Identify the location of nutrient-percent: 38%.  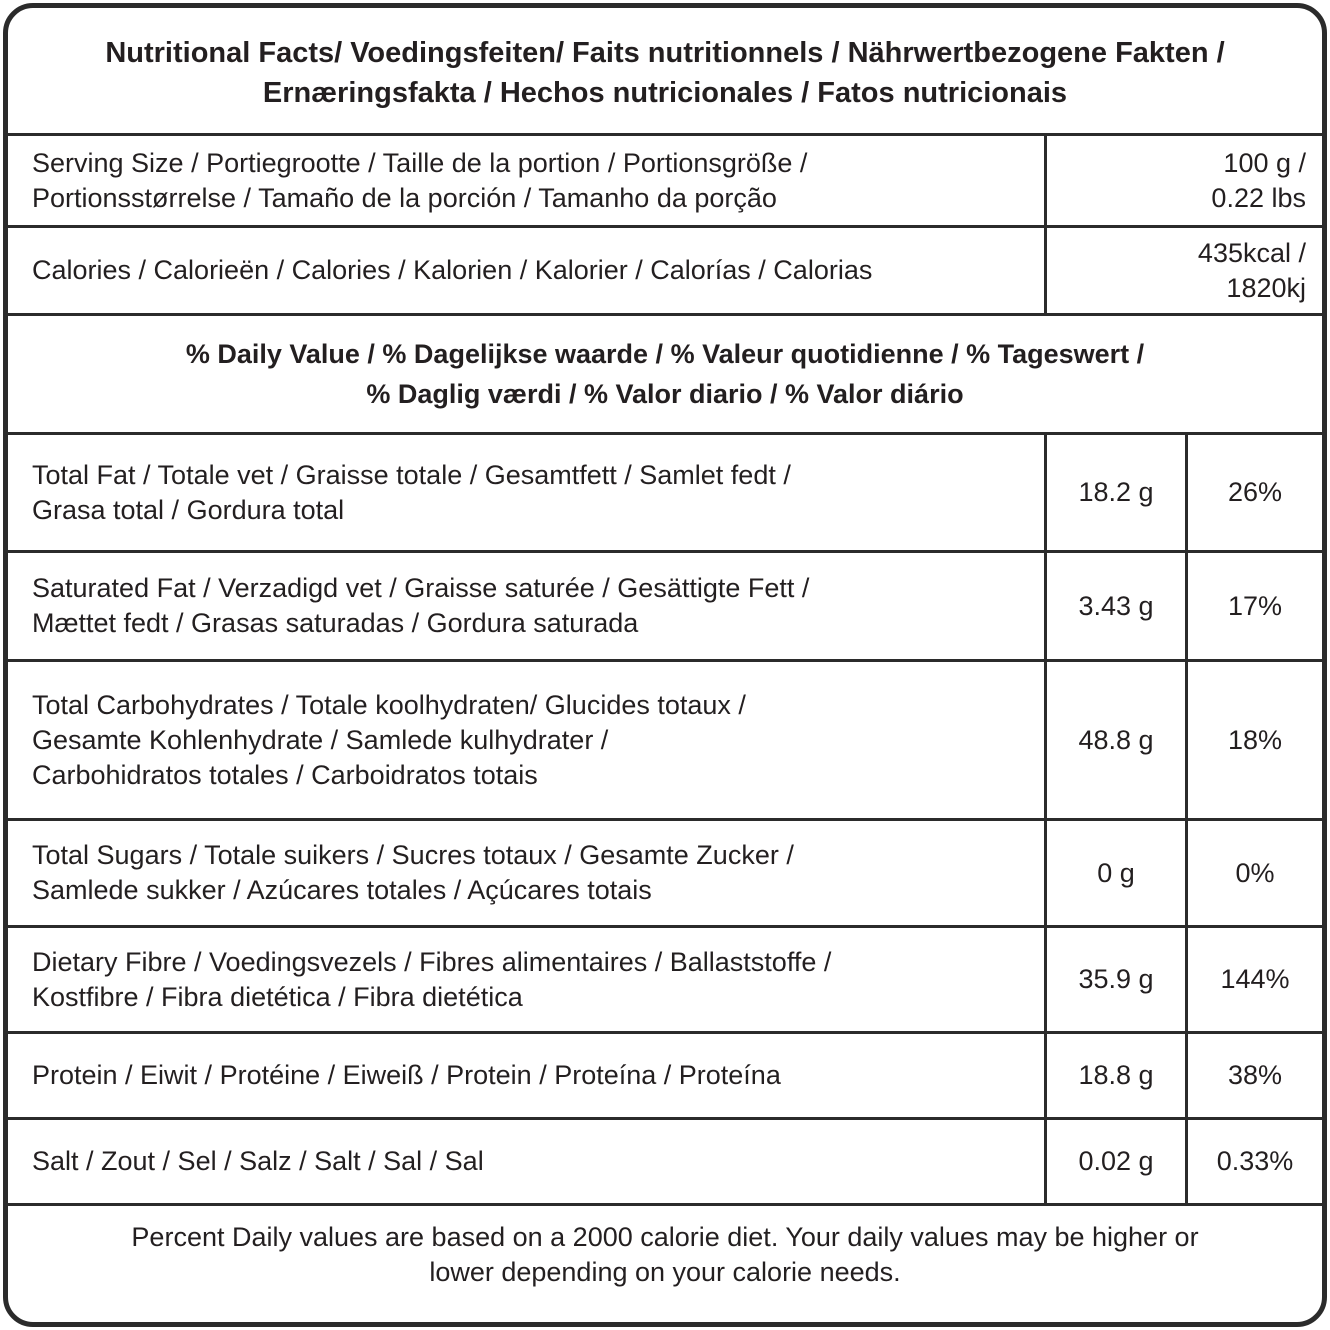
(1253, 1075).